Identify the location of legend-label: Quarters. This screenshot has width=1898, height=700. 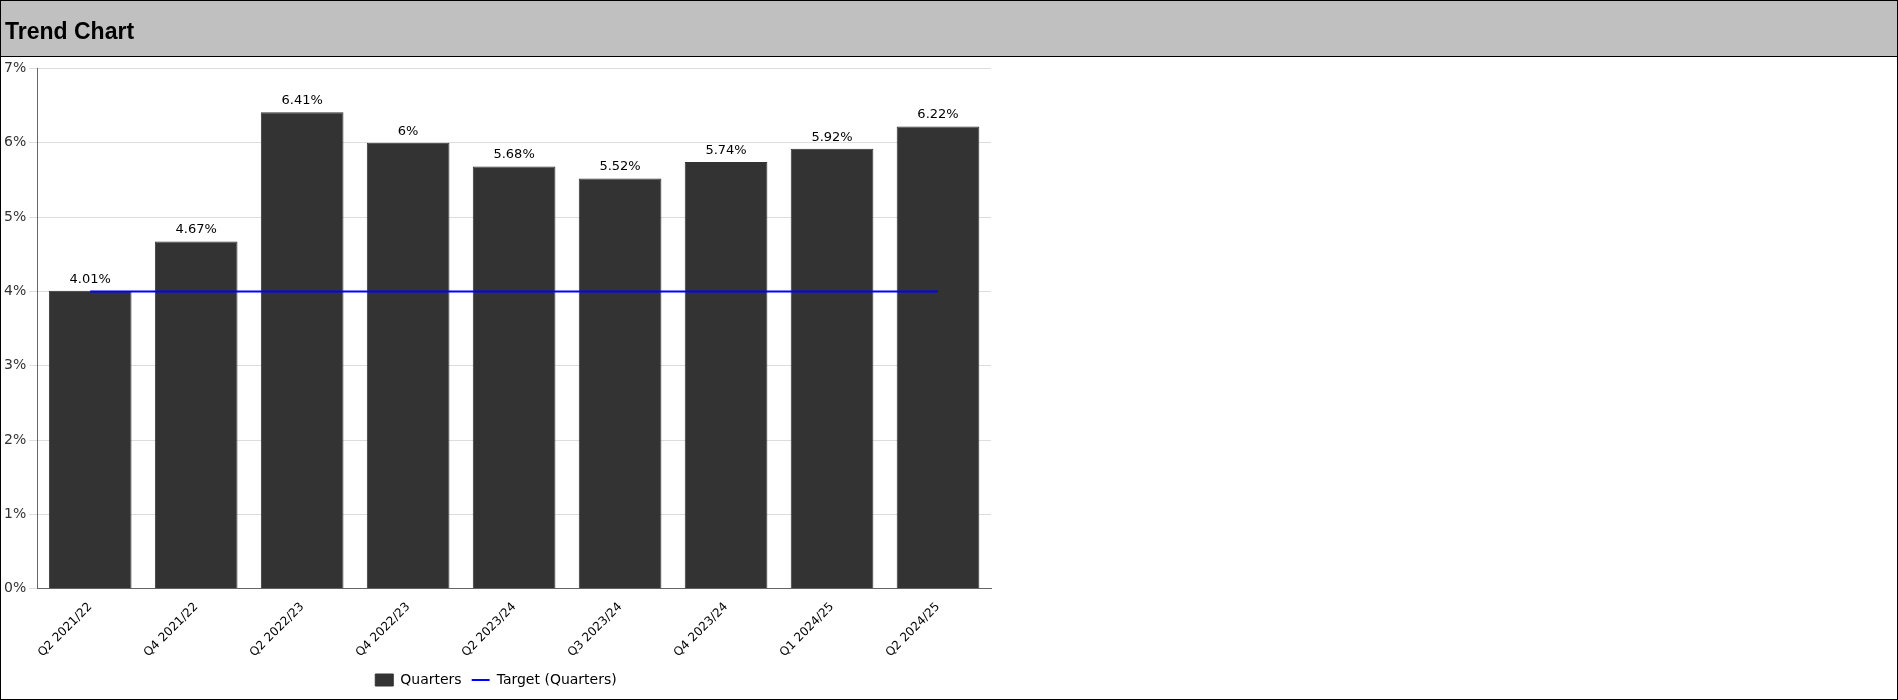
(431, 678).